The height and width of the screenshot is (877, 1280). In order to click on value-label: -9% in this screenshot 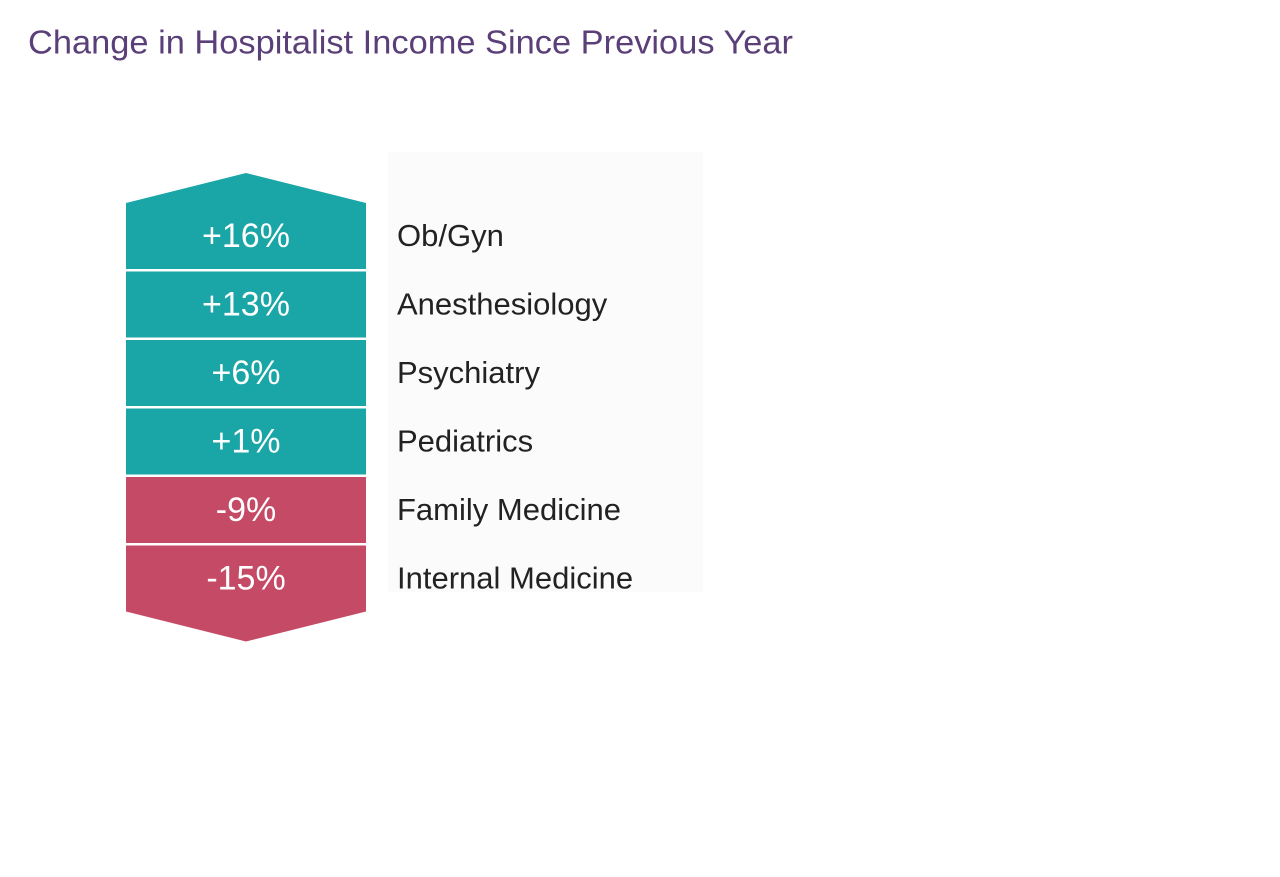, I will do `click(246, 510)`.